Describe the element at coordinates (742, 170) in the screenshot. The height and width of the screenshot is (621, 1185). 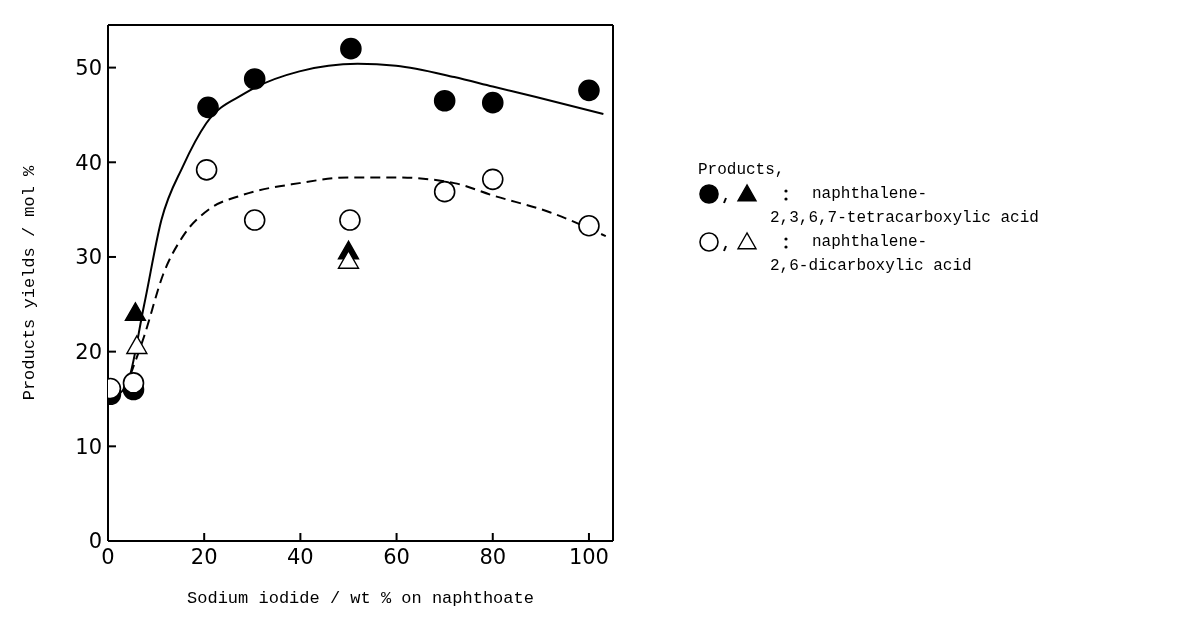
I see `legend-title: Products,` at that location.